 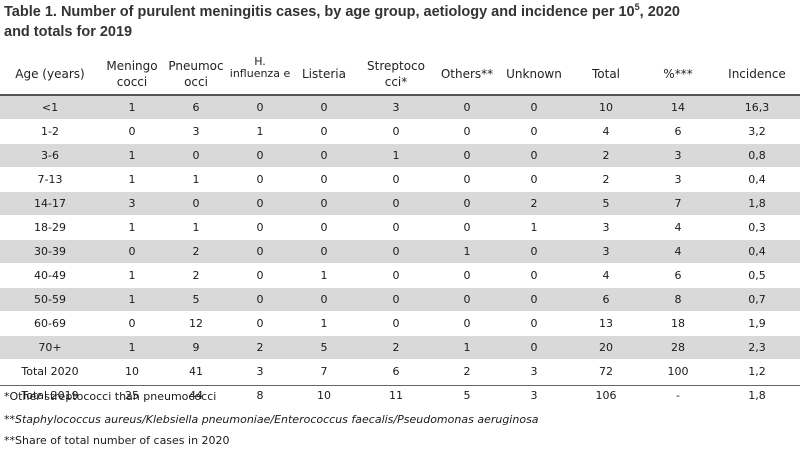 I want to click on header-listeria: Listeria, so click(x=324, y=75).